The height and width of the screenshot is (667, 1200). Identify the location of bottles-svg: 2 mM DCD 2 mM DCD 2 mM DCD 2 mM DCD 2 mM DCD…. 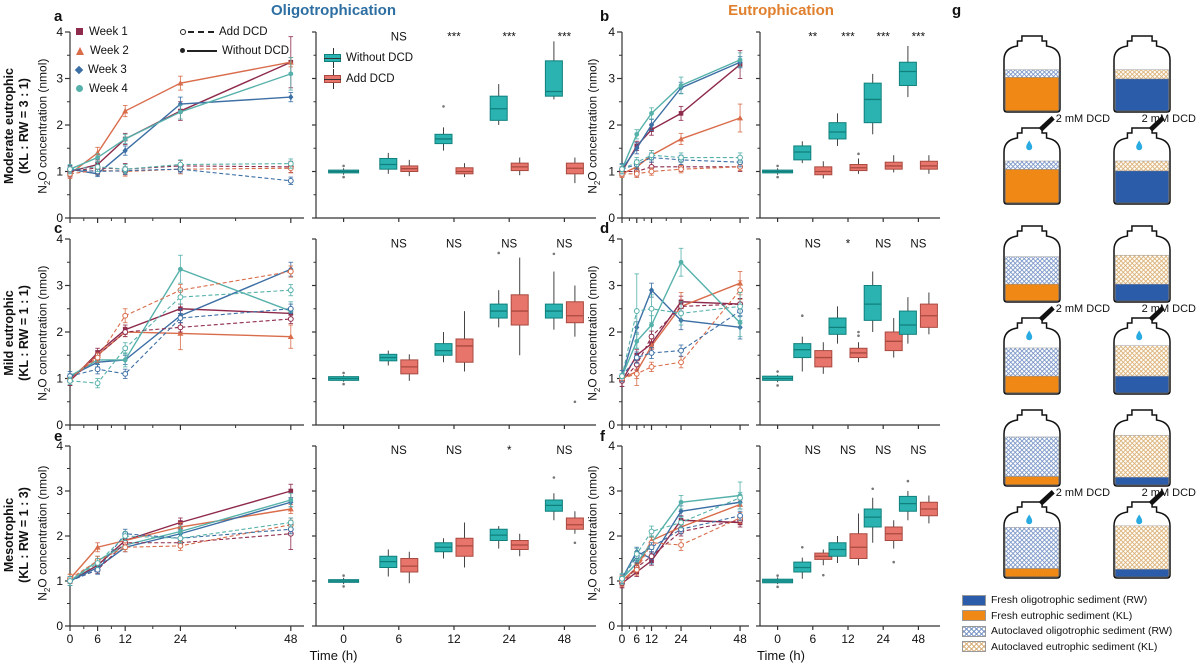
(1099, 307).